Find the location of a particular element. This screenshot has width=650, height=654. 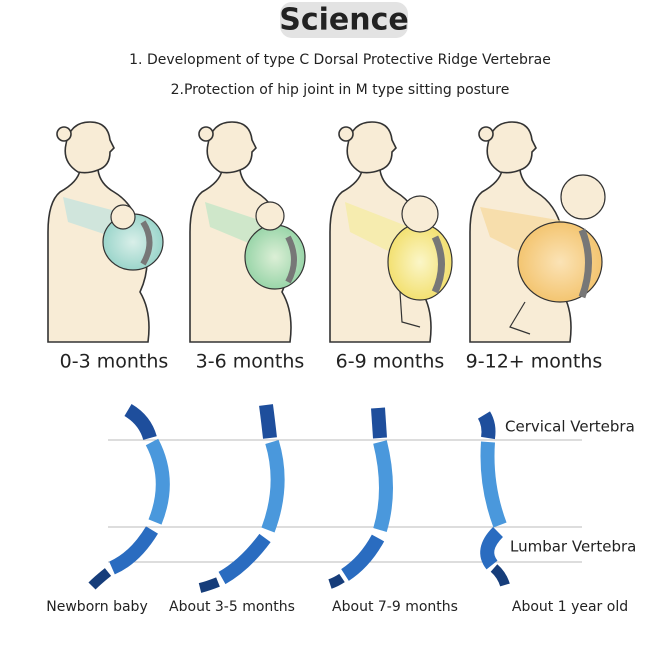

spine-stage-label: Newborn baby is located at coordinates (96, 607).